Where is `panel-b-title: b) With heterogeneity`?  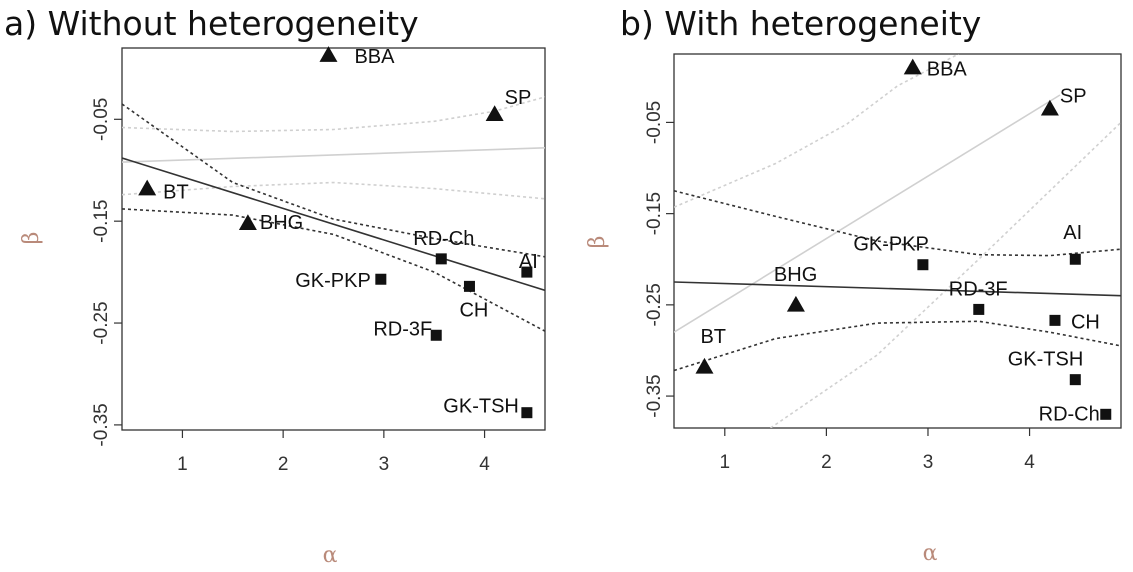 panel-b-title: b) With heterogeneity is located at coordinates (801, 23).